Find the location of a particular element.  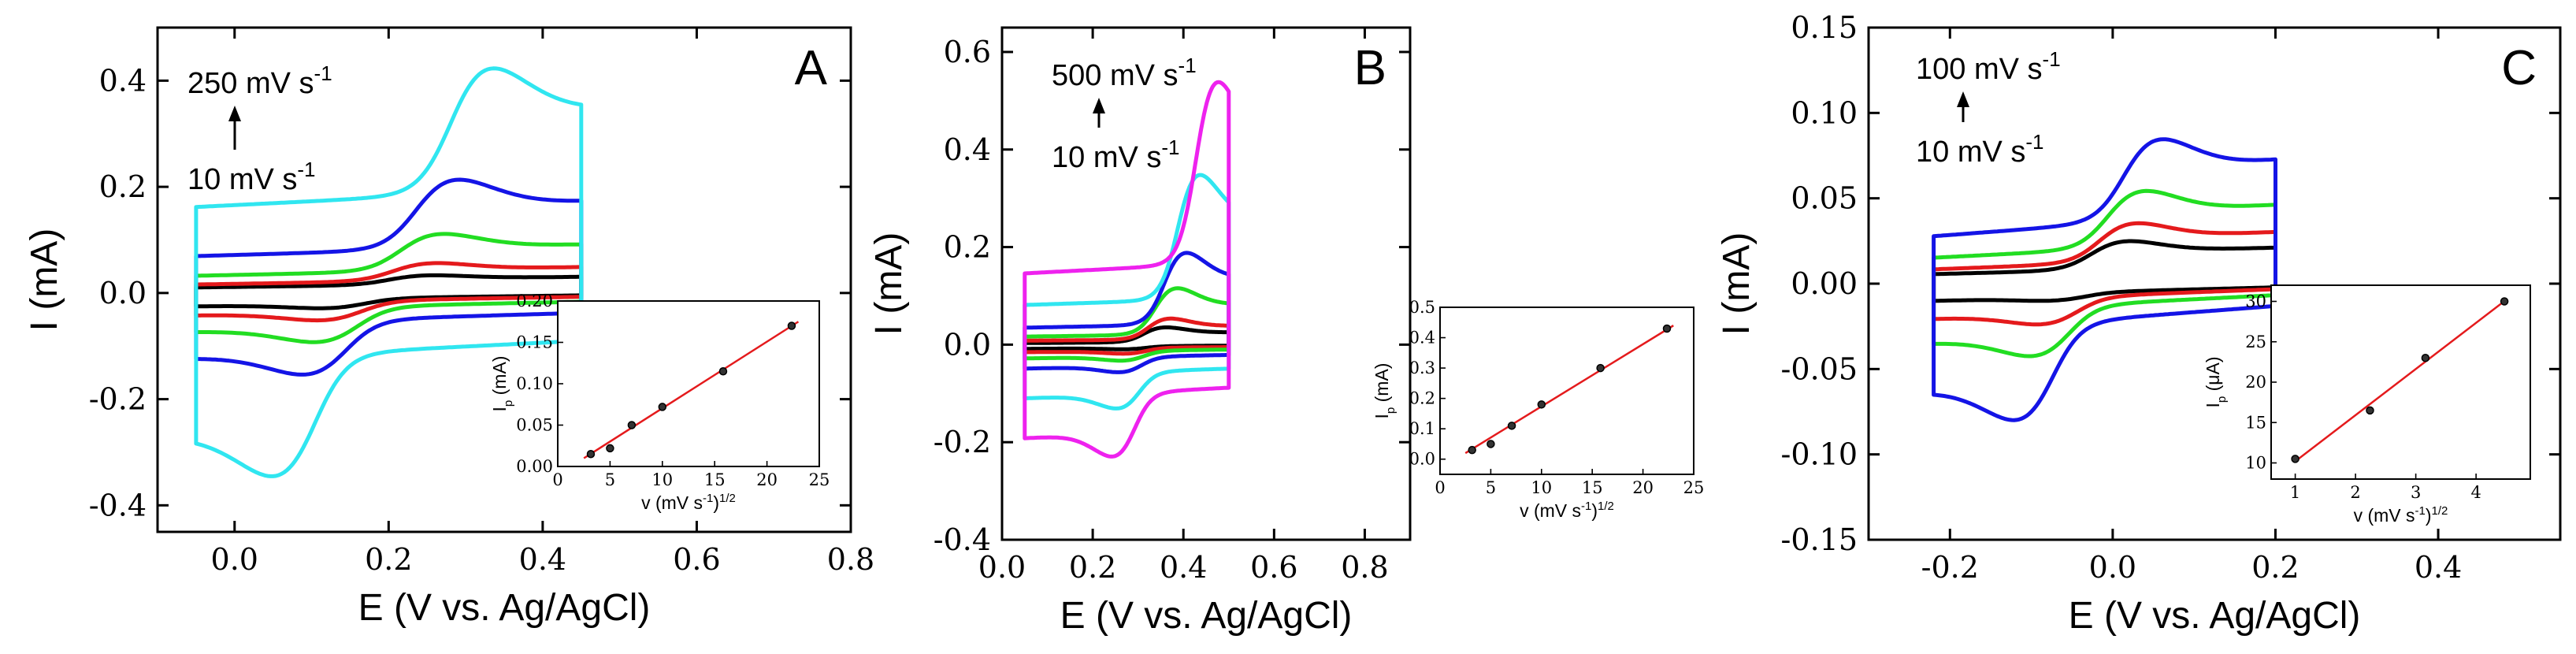

y-tick-label: 0.0 is located at coordinates (123, 293).